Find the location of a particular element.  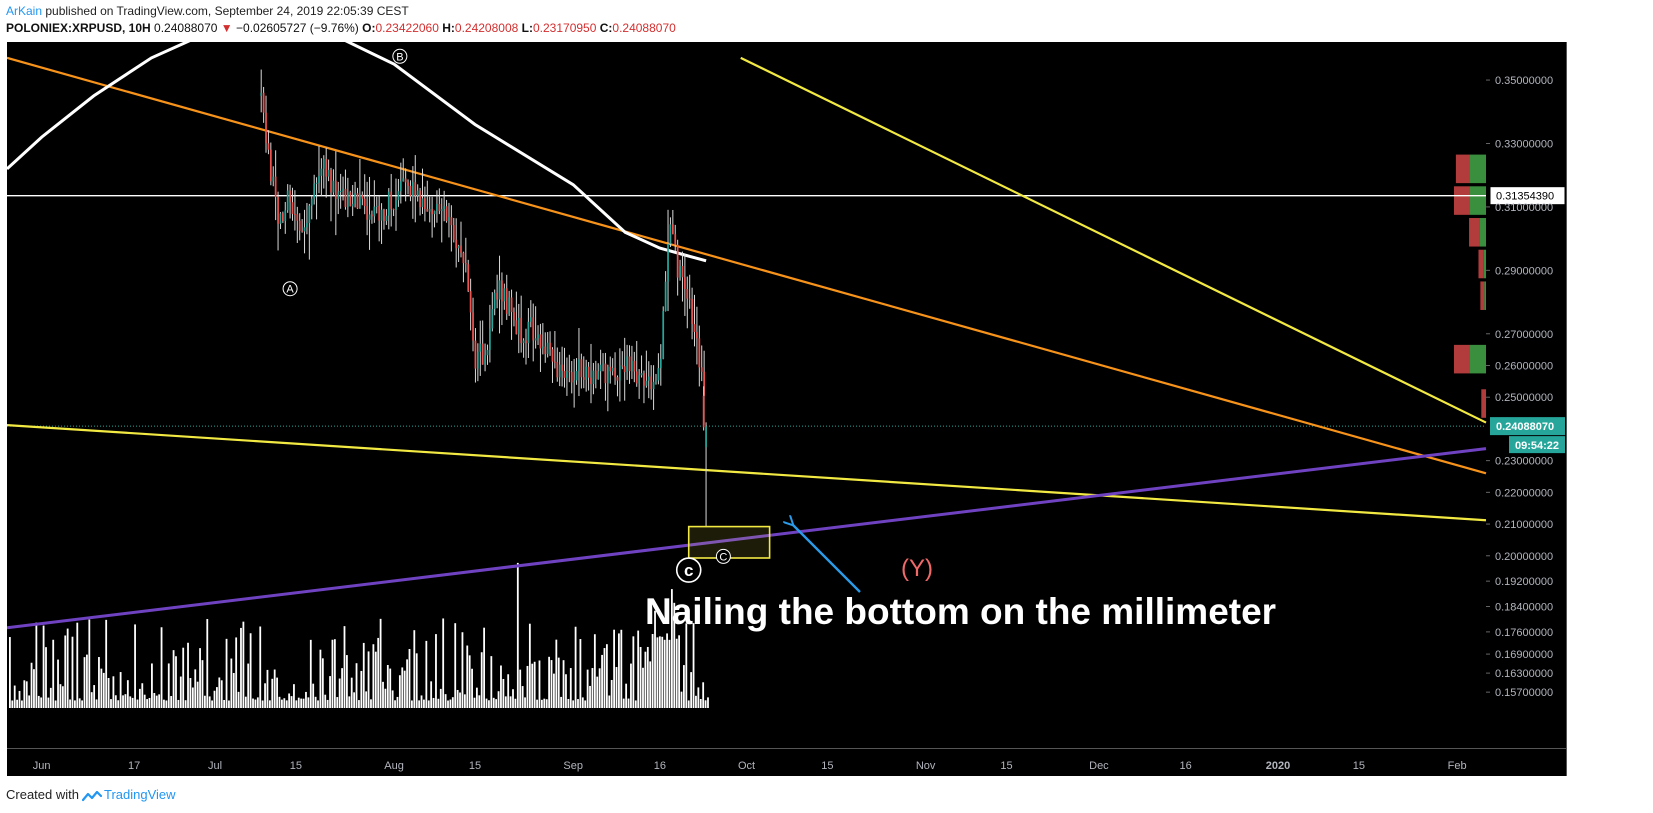

close-label: C: is located at coordinates (606, 28).